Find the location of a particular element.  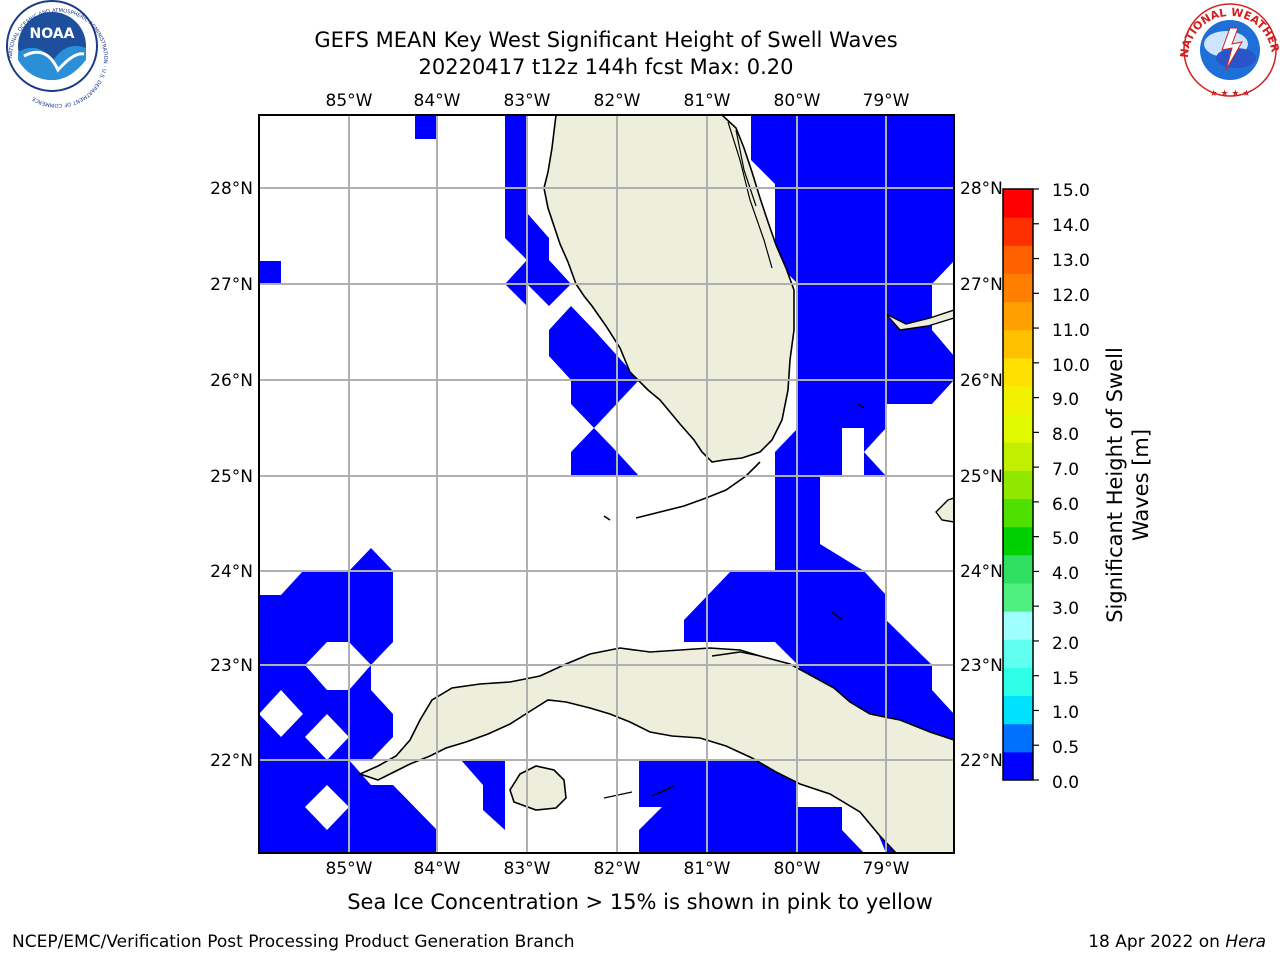

lon-label-top: 79°W is located at coordinates (886, 101).